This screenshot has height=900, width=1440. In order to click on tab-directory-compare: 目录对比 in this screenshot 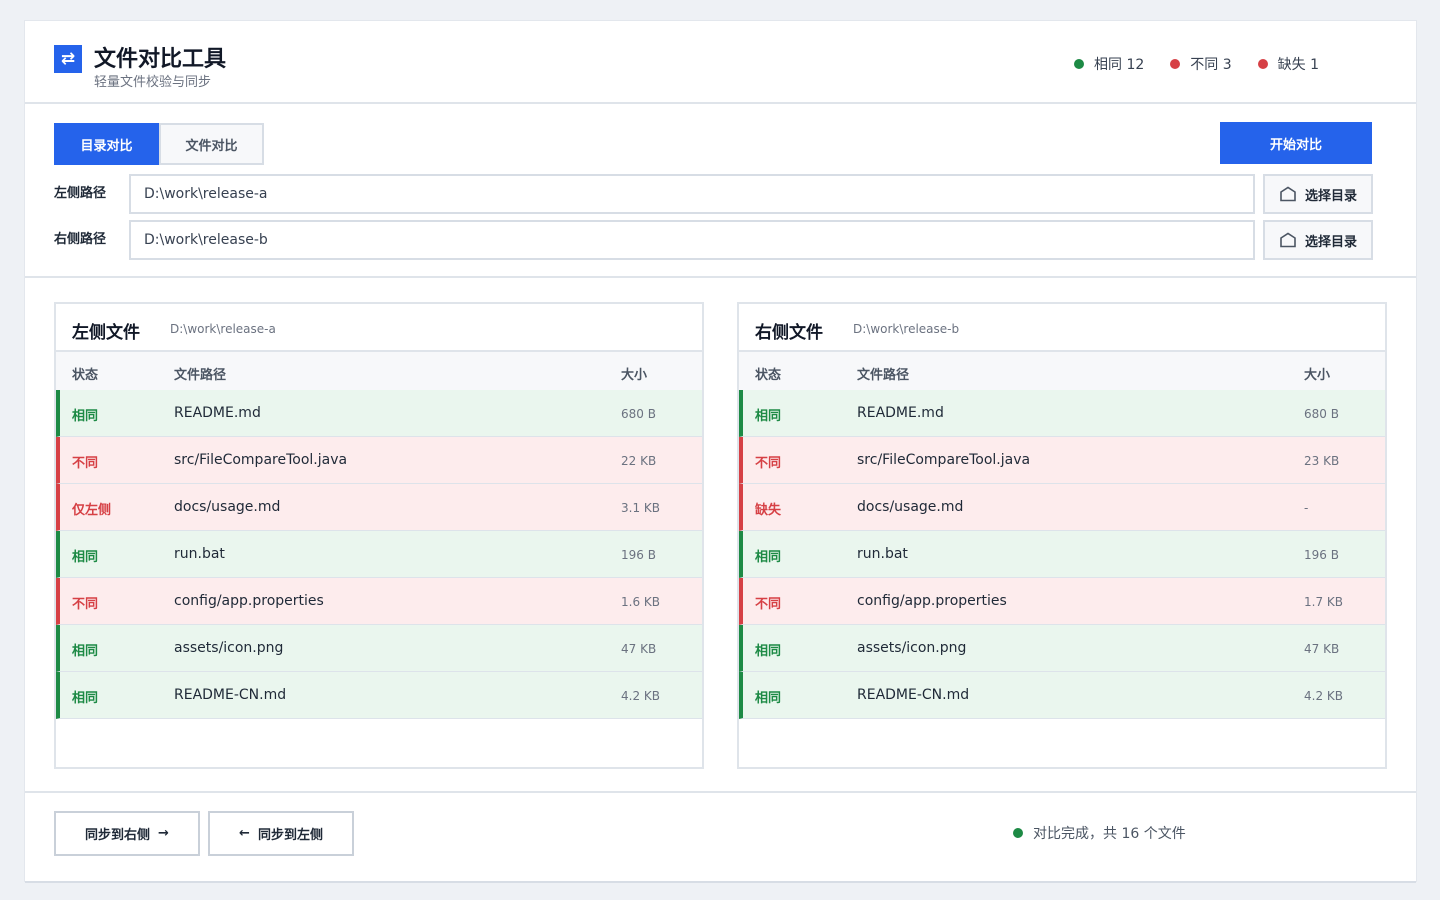, I will do `click(106, 144)`.